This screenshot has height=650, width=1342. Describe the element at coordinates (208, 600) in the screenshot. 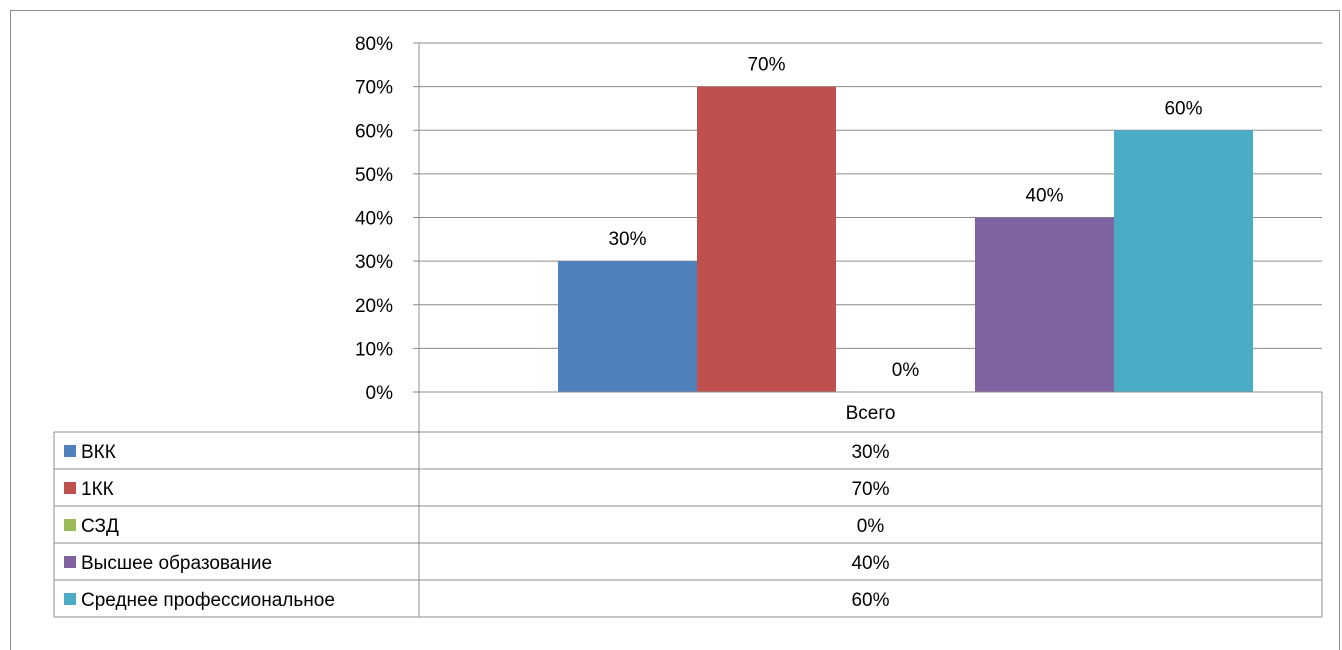

I see `legend-label: Среднее профессиональное` at that location.